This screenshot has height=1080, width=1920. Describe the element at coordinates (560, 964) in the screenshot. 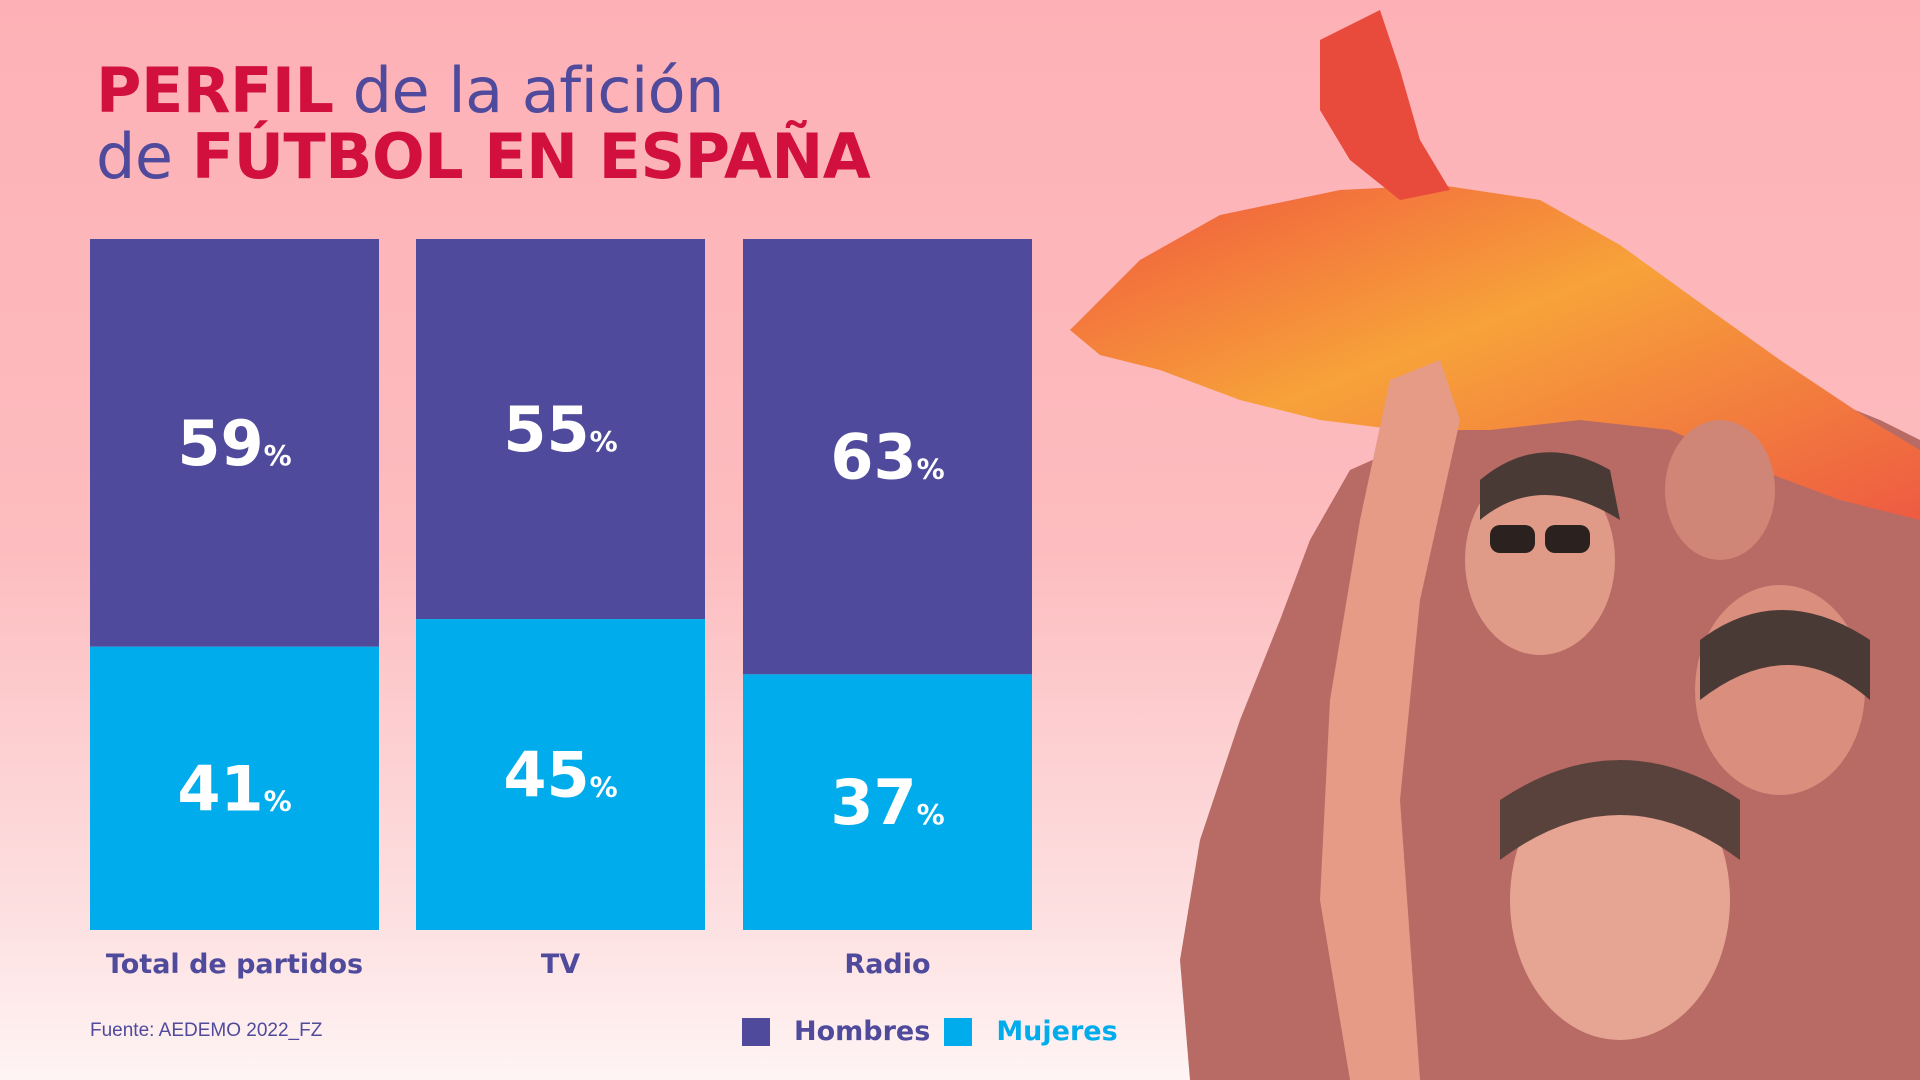

I see `category-label-1: TV` at that location.